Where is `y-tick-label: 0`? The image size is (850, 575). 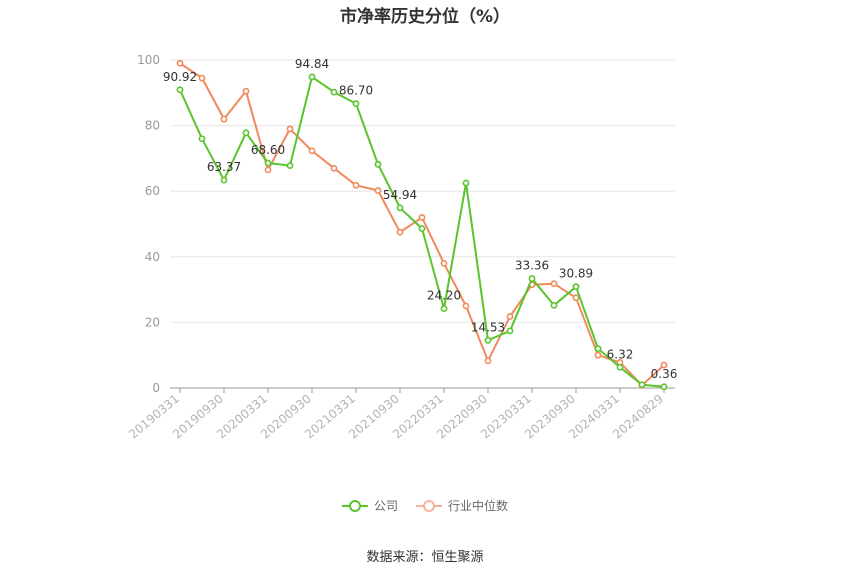 y-tick-label: 0 is located at coordinates (156, 388).